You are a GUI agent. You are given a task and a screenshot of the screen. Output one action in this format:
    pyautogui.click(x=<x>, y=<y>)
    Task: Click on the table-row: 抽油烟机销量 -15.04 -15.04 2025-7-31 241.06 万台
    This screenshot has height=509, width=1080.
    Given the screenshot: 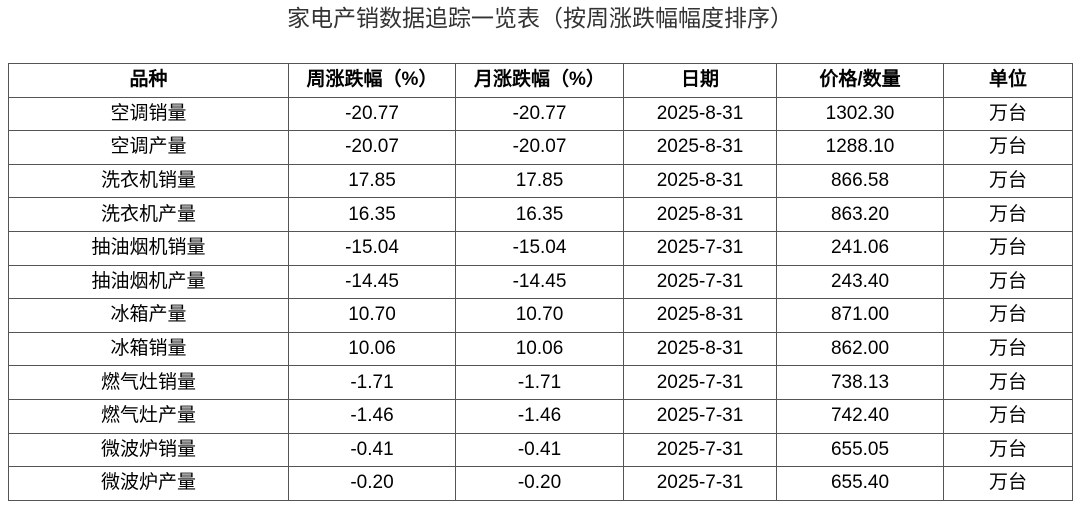 What is the action you would take?
    pyautogui.click(x=540, y=248)
    